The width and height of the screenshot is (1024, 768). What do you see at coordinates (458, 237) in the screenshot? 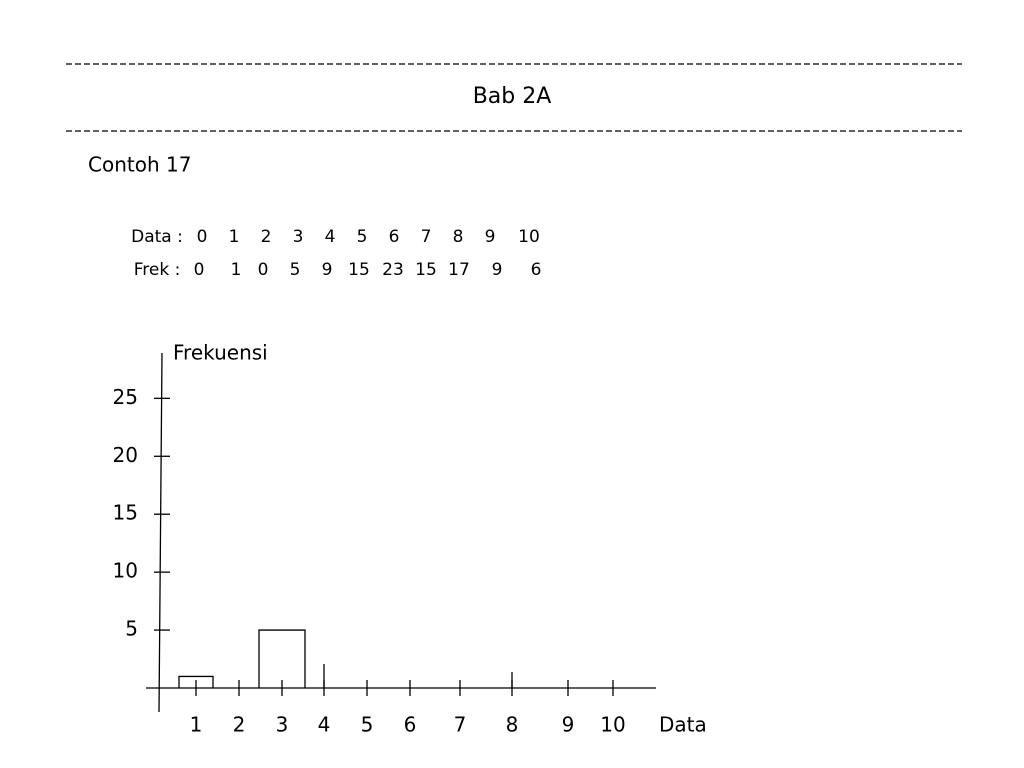
I see `table-cell: 8` at bounding box center [458, 237].